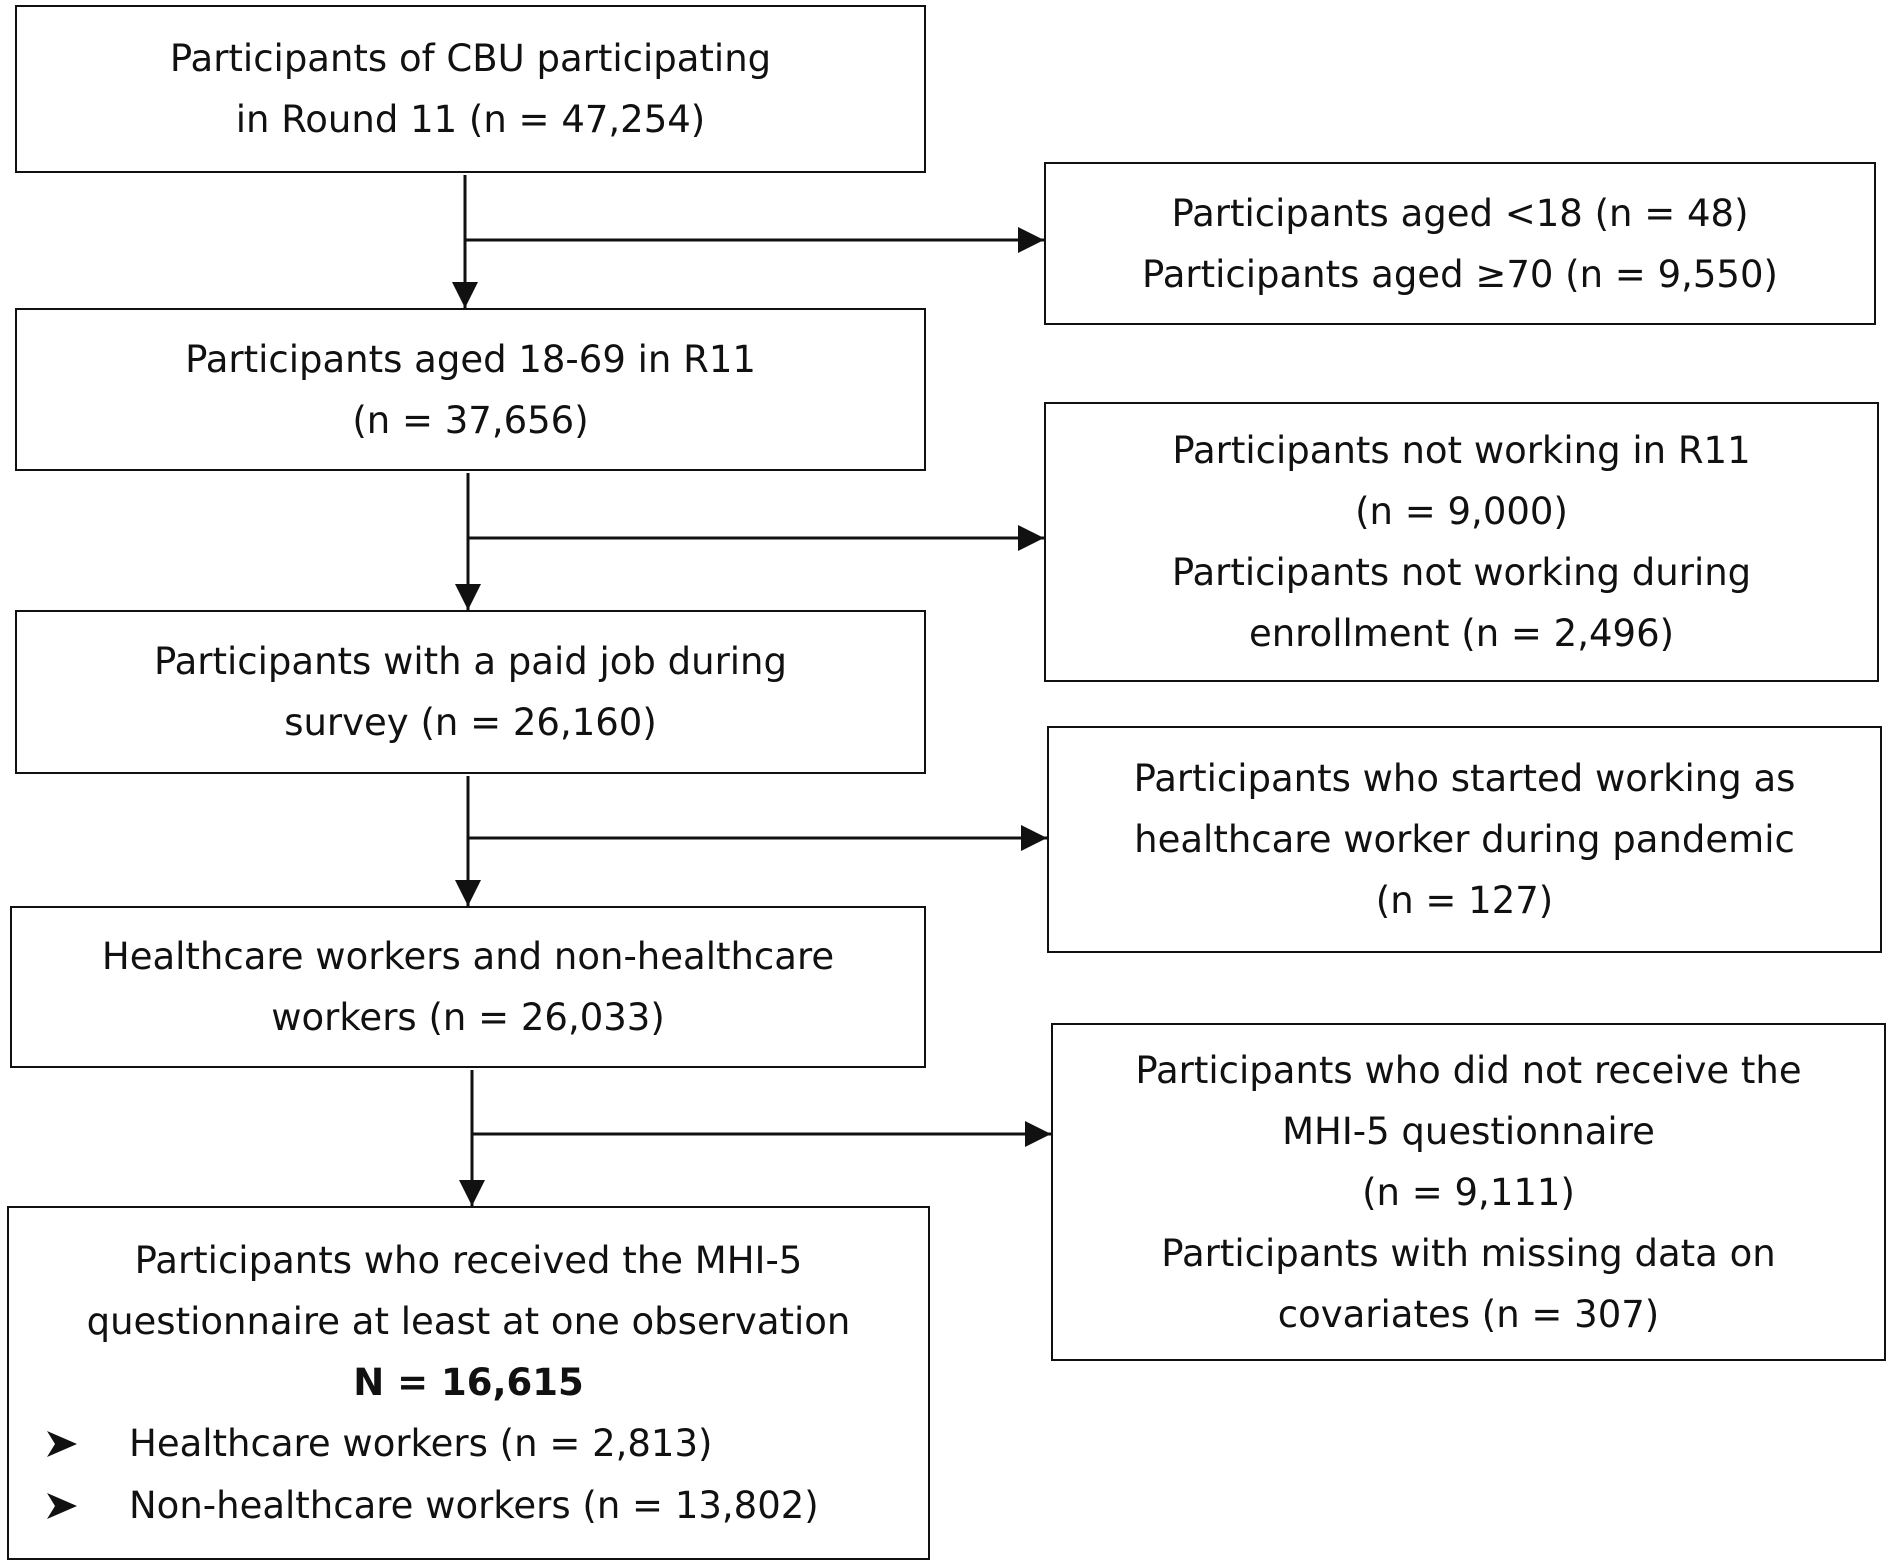  Describe the element at coordinates (1464, 778) in the screenshot. I see `exclusion-box-3-line-1: Participants who started working as` at that location.